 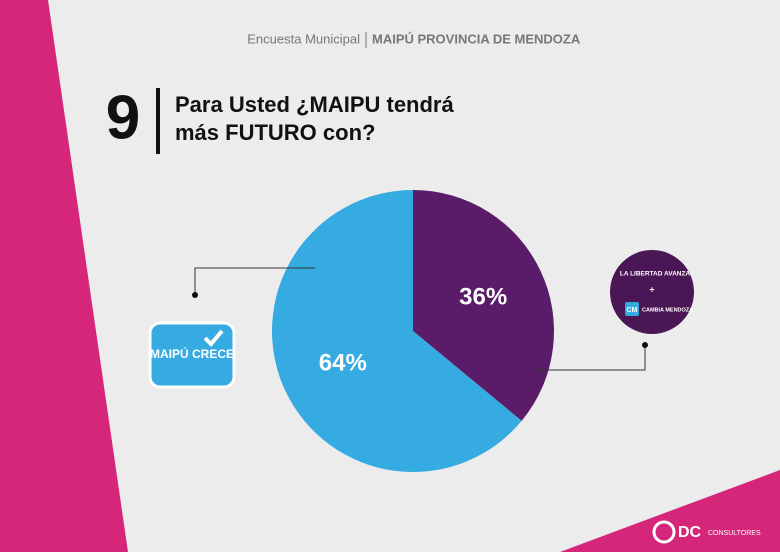 I want to click on title-line: más FUTURO con?, so click(x=275, y=132).